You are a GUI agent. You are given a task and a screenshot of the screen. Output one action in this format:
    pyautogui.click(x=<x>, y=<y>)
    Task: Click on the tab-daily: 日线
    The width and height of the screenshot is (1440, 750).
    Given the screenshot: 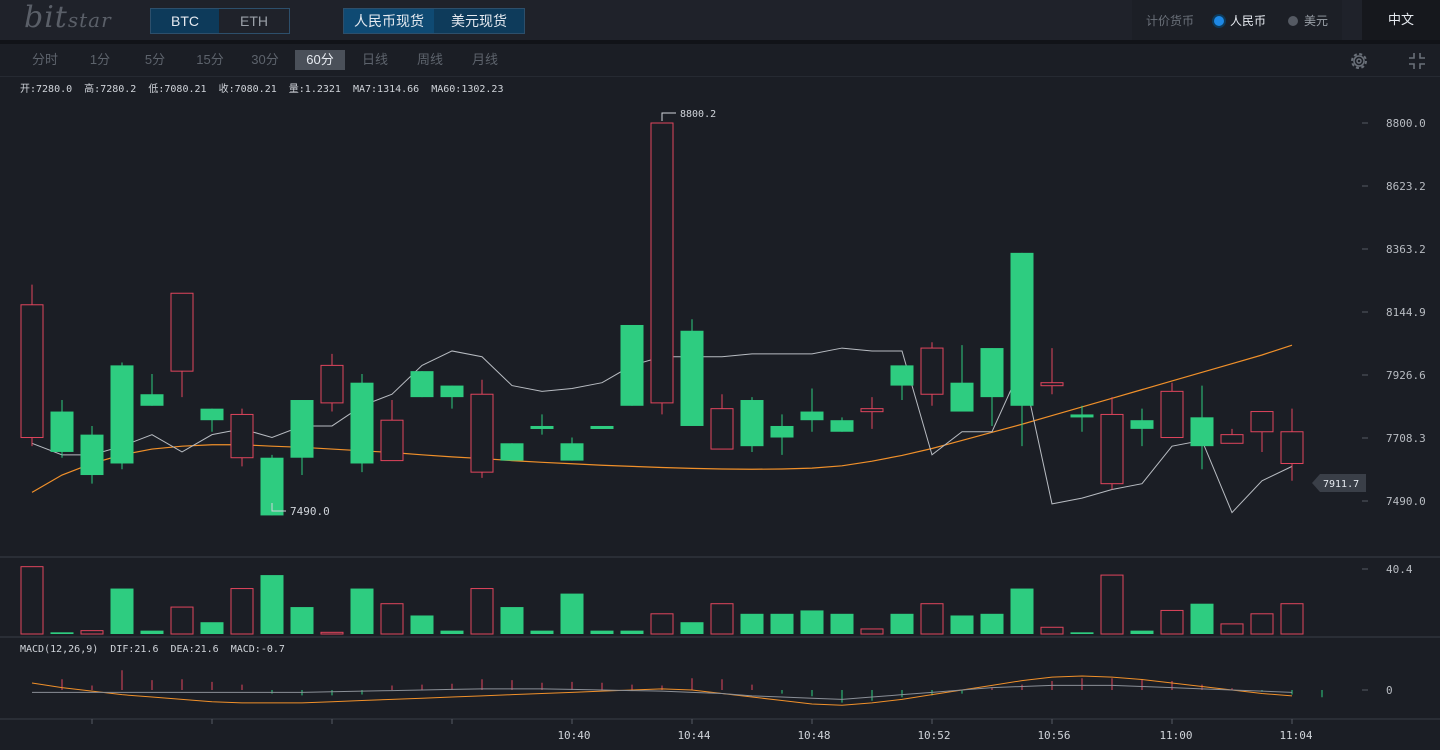 What is the action you would take?
    pyautogui.click(x=374, y=59)
    